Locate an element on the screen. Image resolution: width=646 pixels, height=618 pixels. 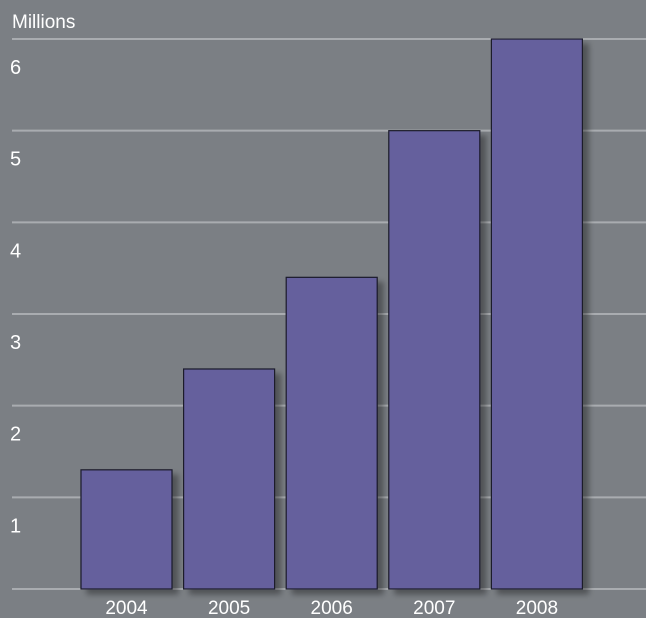
x-tick-label: 2008 is located at coordinates (537, 608).